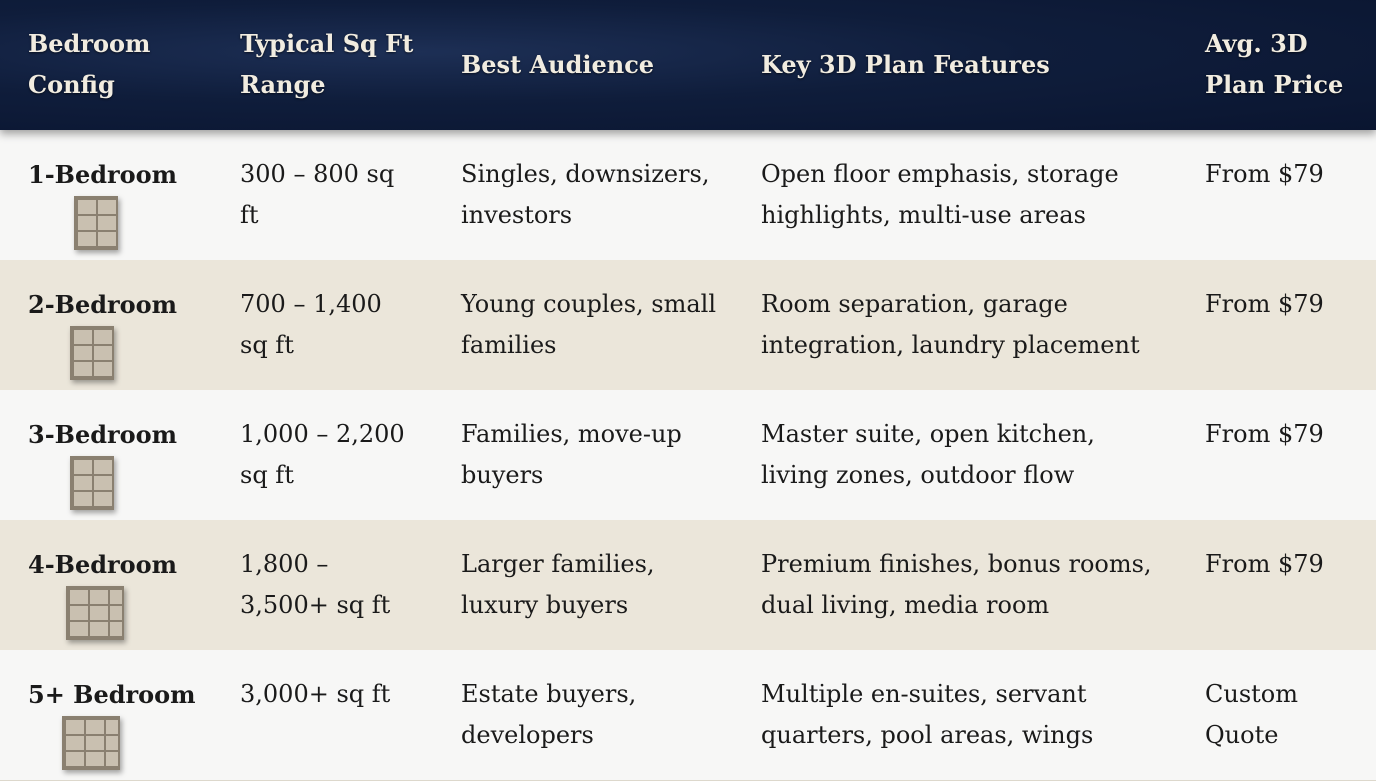 The image size is (1376, 781). Describe the element at coordinates (315, 584) in the screenshot. I see `cell-sqft-range: 1,800 – 3,500+ sq ft` at that location.